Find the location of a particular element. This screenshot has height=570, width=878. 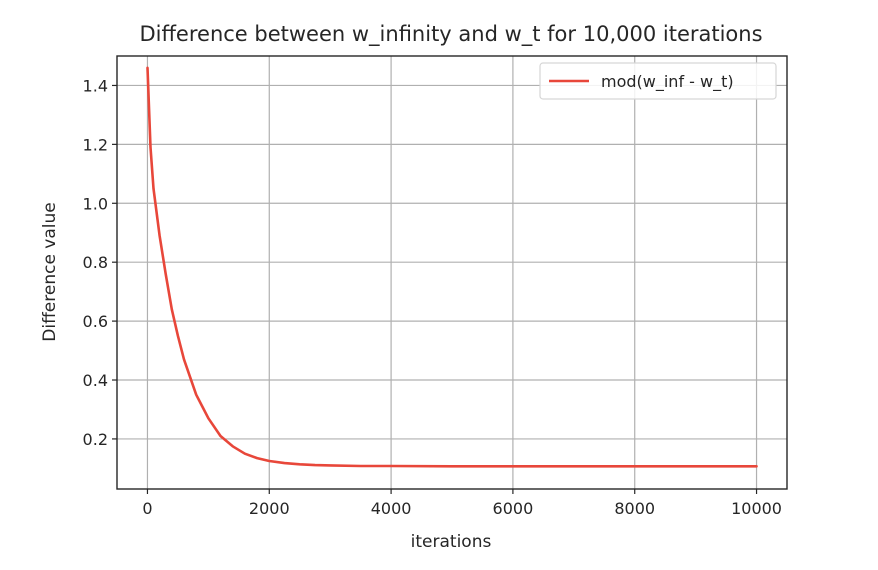

y-tick-label: 1.2 is located at coordinates (95, 144).